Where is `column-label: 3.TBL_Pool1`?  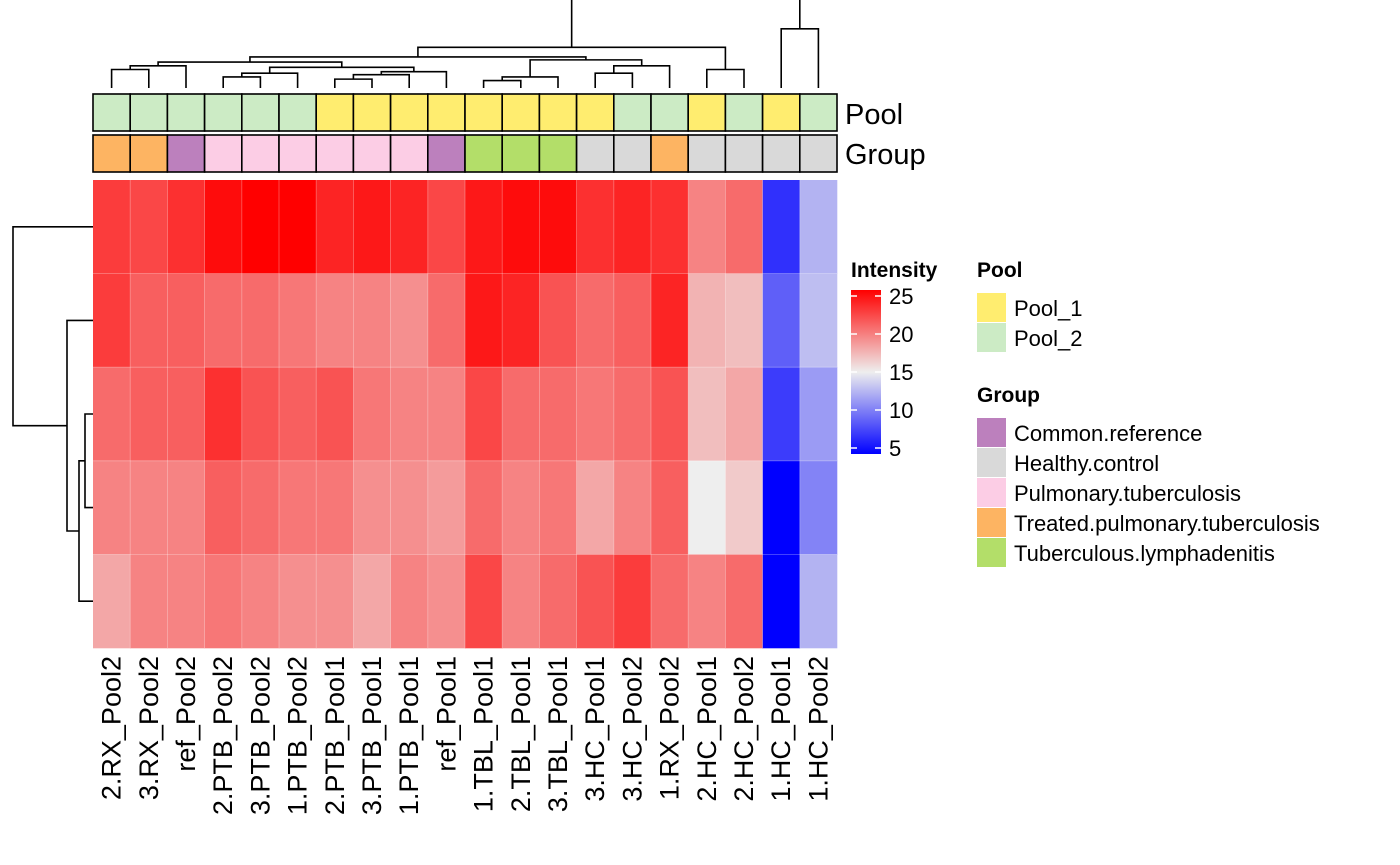 column-label: 3.TBL_Pool1 is located at coordinates (558, 734).